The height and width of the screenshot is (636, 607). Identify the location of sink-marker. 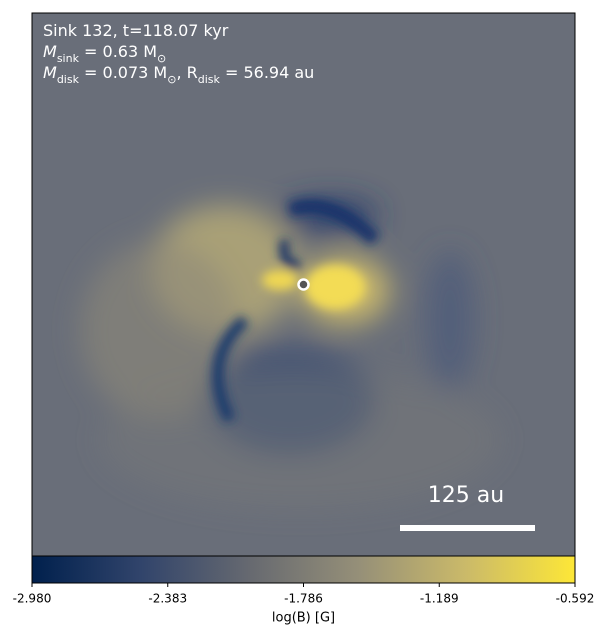
(303, 284).